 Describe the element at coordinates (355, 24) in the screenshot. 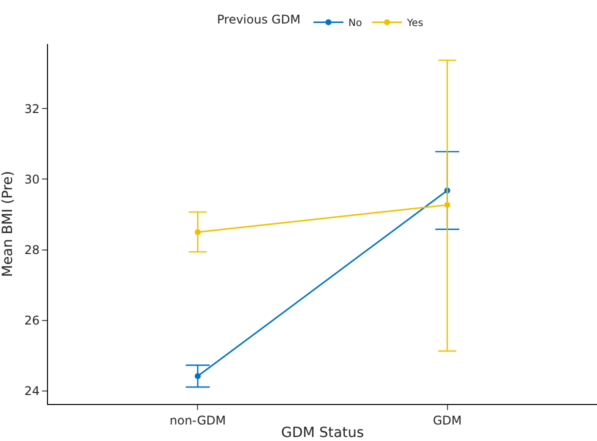

I see `legend-label: No` at that location.